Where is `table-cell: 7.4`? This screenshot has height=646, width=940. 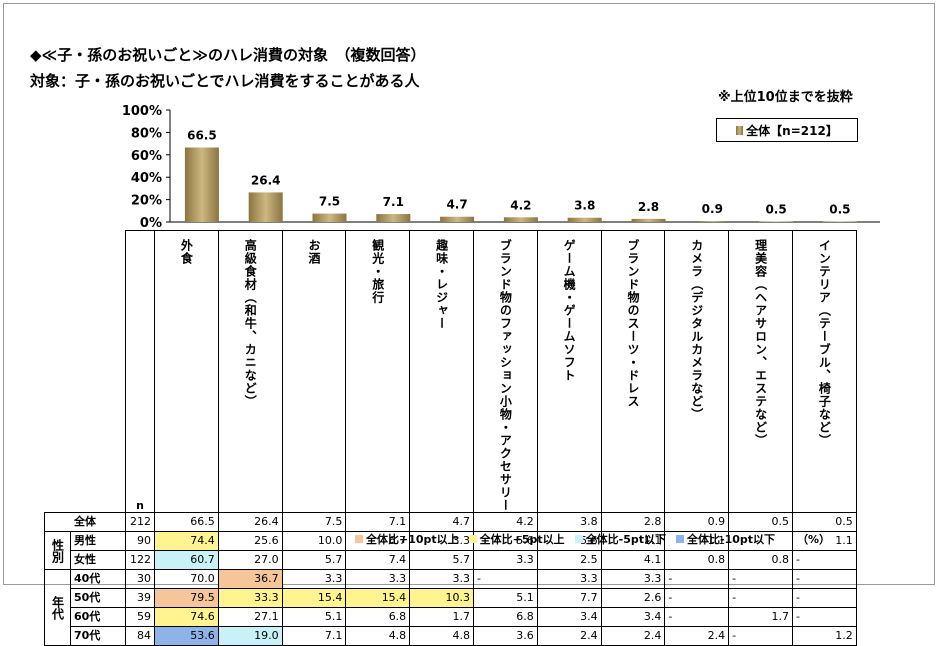
table-cell: 7.4 is located at coordinates (378, 560).